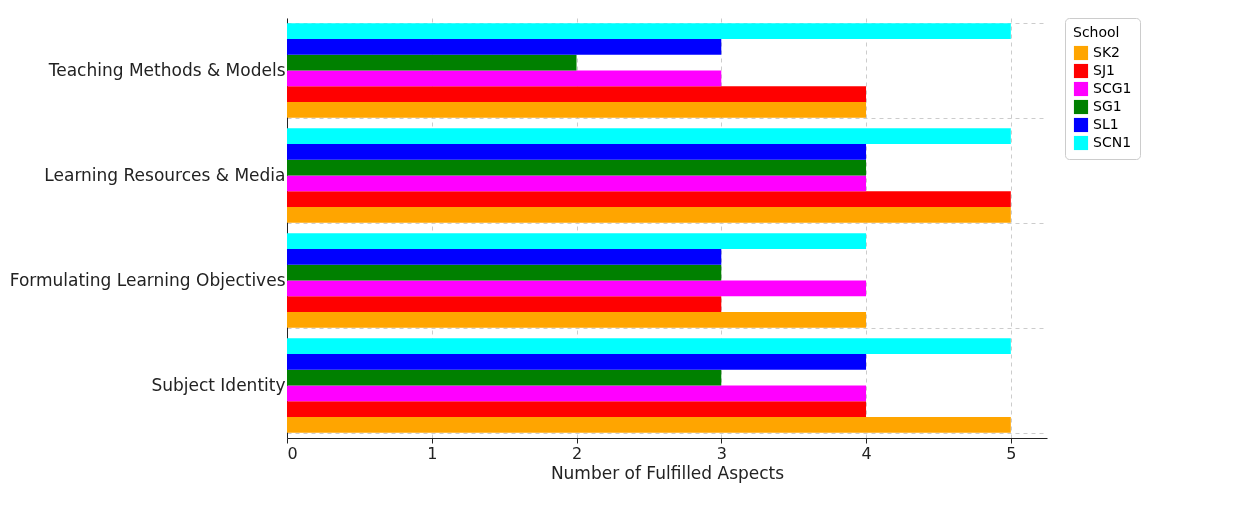 Image resolution: width=1251 pixels, height=516 pixels. Describe the element at coordinates (1106, 52) in the screenshot. I see `legend-label: SK2` at that location.